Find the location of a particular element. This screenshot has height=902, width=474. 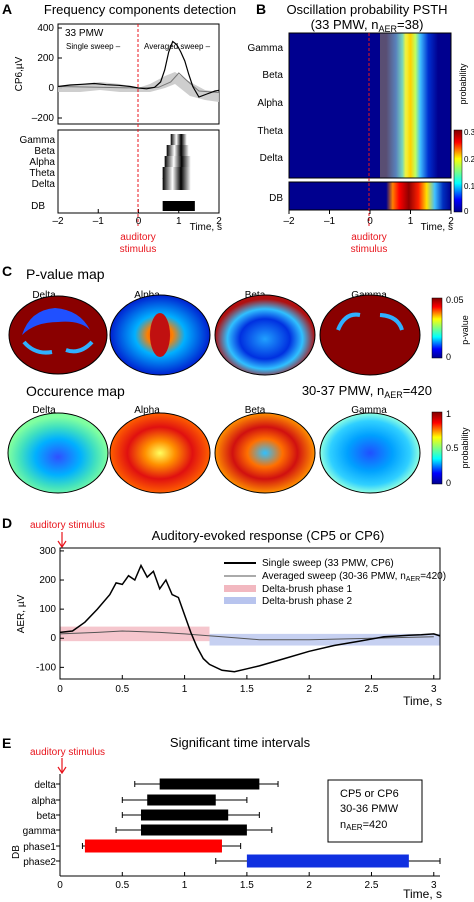

panel-a-xtick-label: –2 is located at coordinates (58, 221).